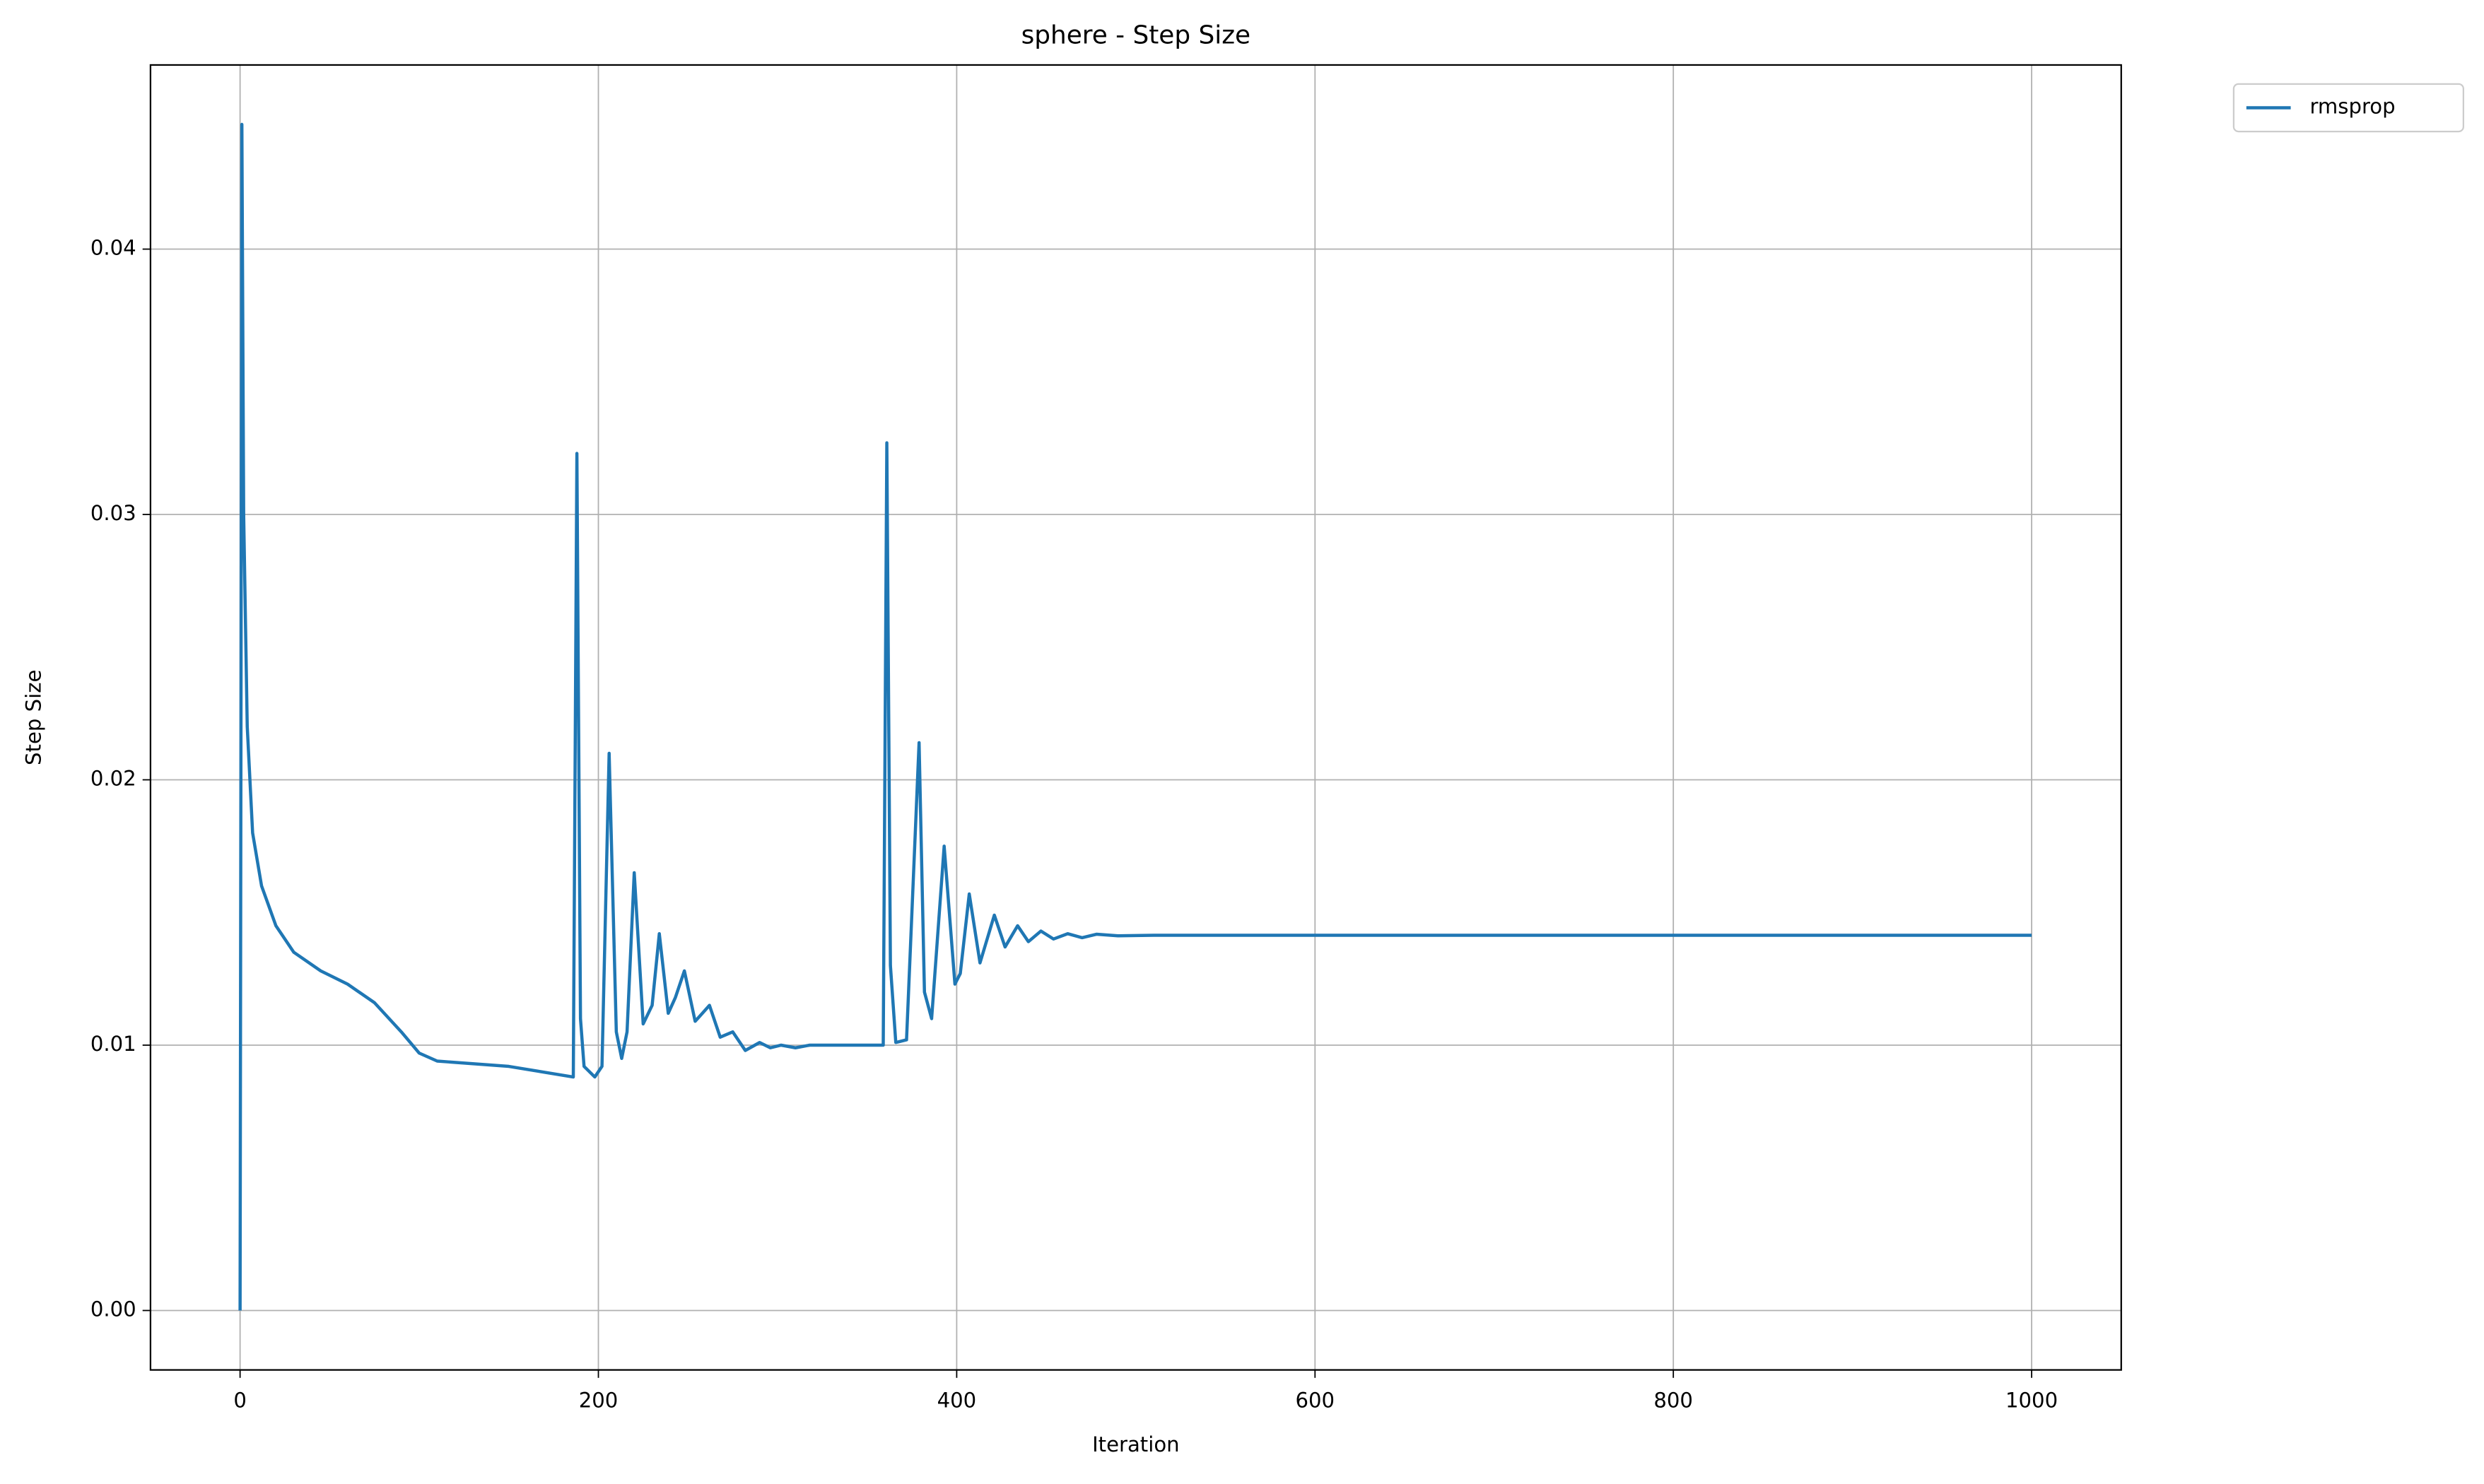 Image resolution: width=2484 pixels, height=1484 pixels. Describe the element at coordinates (1136, 35) in the screenshot. I see `chart-title: sphere - Step Size` at that location.